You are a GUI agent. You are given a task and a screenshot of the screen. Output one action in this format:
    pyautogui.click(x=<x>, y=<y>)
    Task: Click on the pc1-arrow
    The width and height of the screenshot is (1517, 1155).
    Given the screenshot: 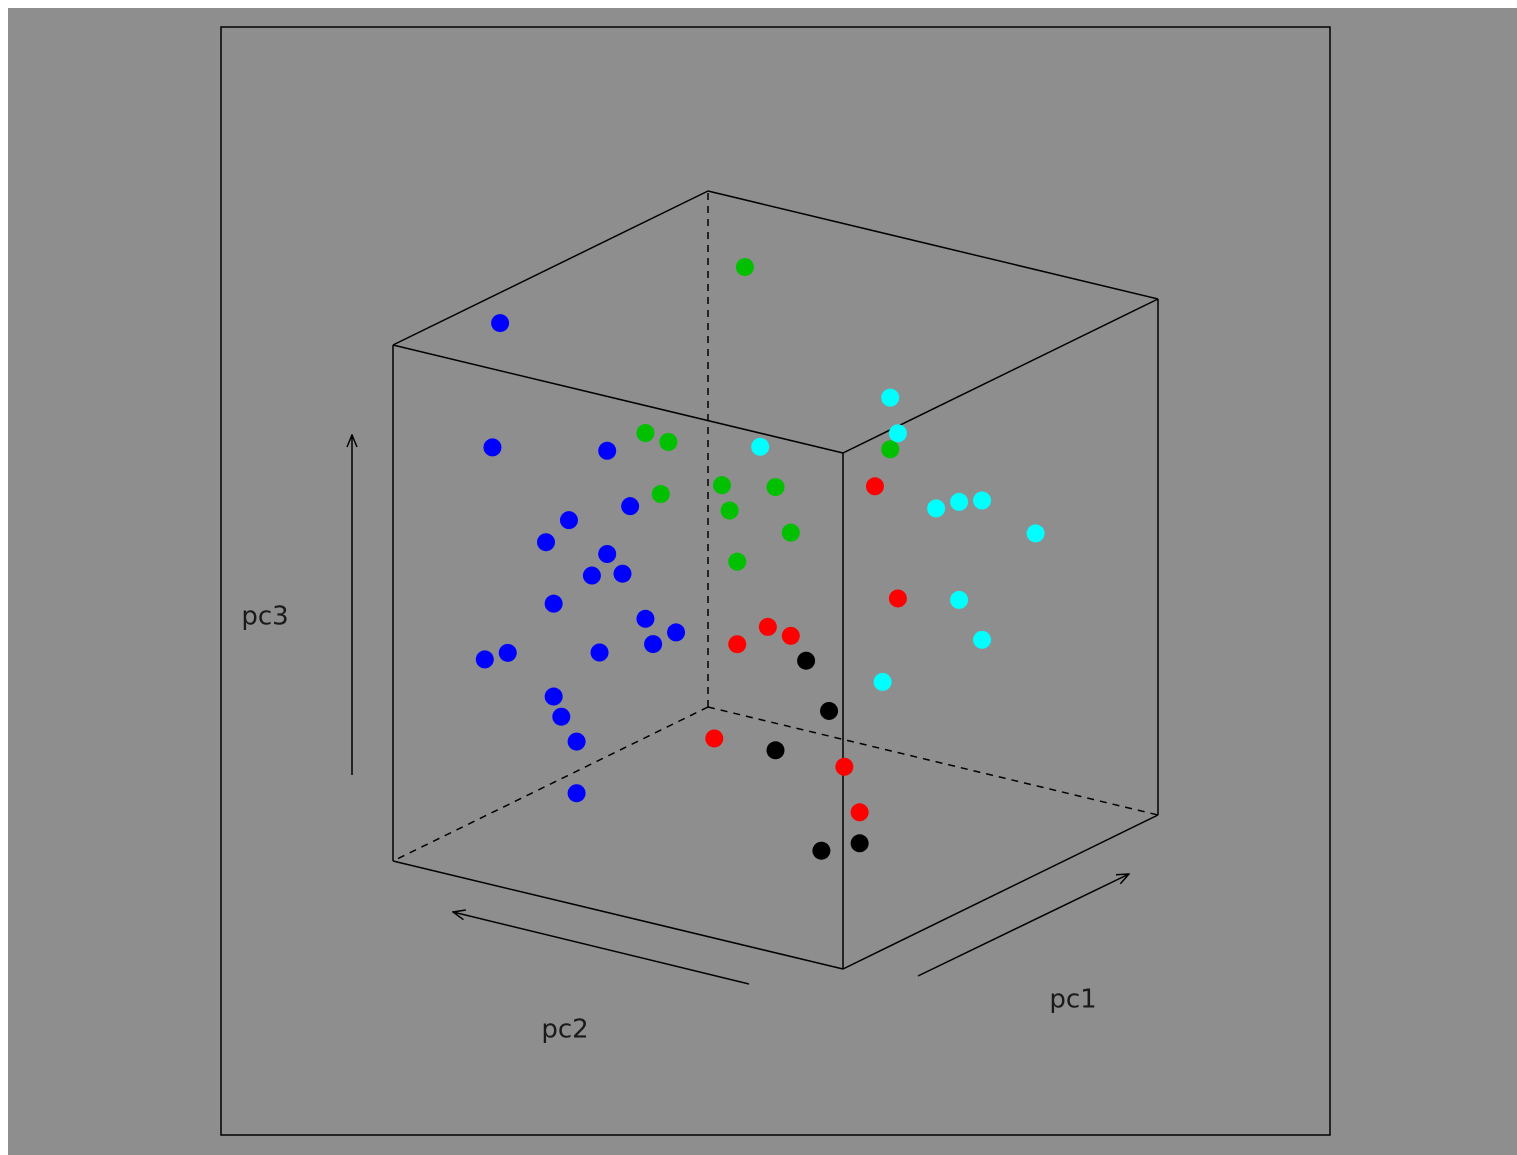 What is the action you would take?
    pyautogui.click(x=1023, y=925)
    